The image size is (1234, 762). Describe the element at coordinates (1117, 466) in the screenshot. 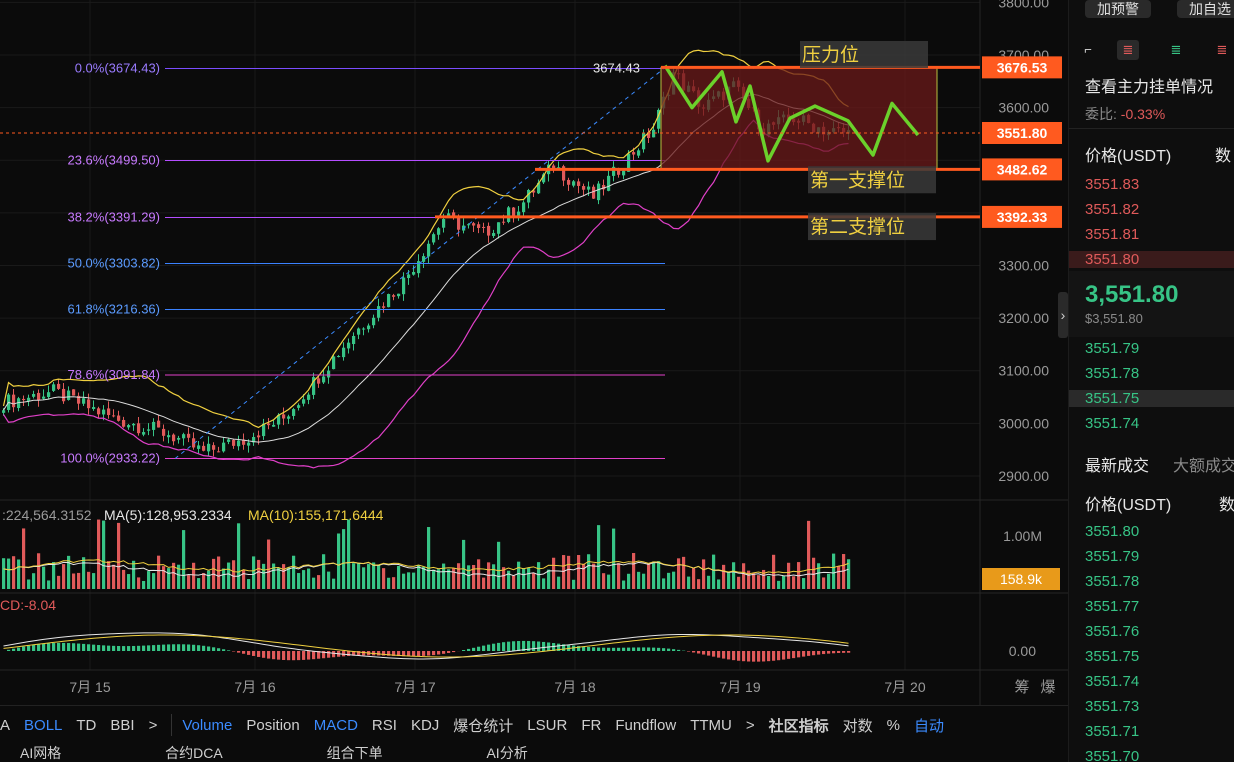

I see `tab-latest-trades: 最新成交` at that location.